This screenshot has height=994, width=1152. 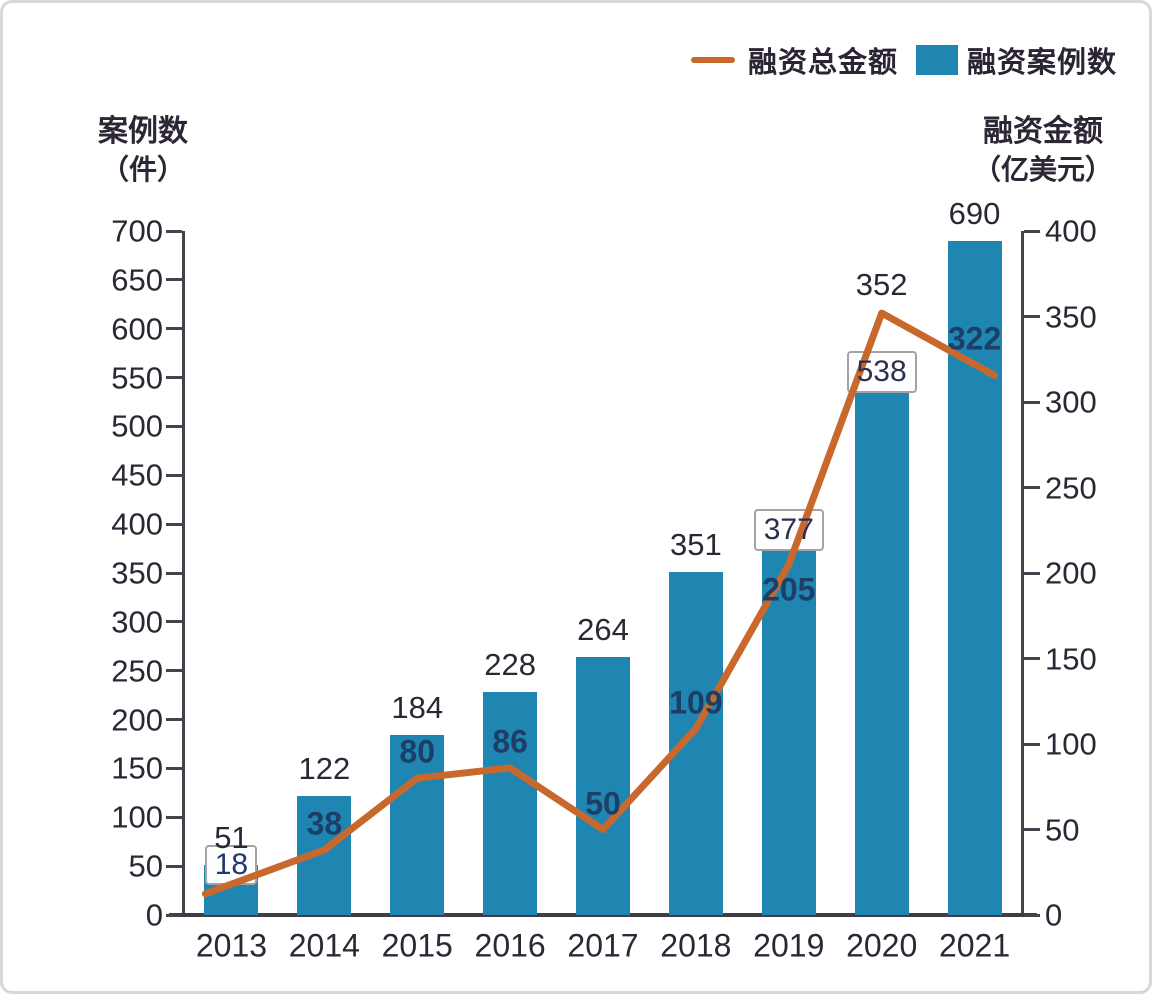 What do you see at coordinates (1071, 744) in the screenshot?
I see `y-tick-label-right: 100` at bounding box center [1071, 744].